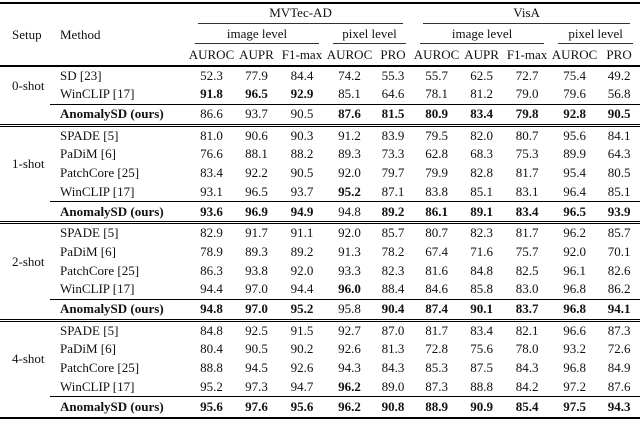  I want to click on metric-value-cell: 94.1, so click(619, 309).